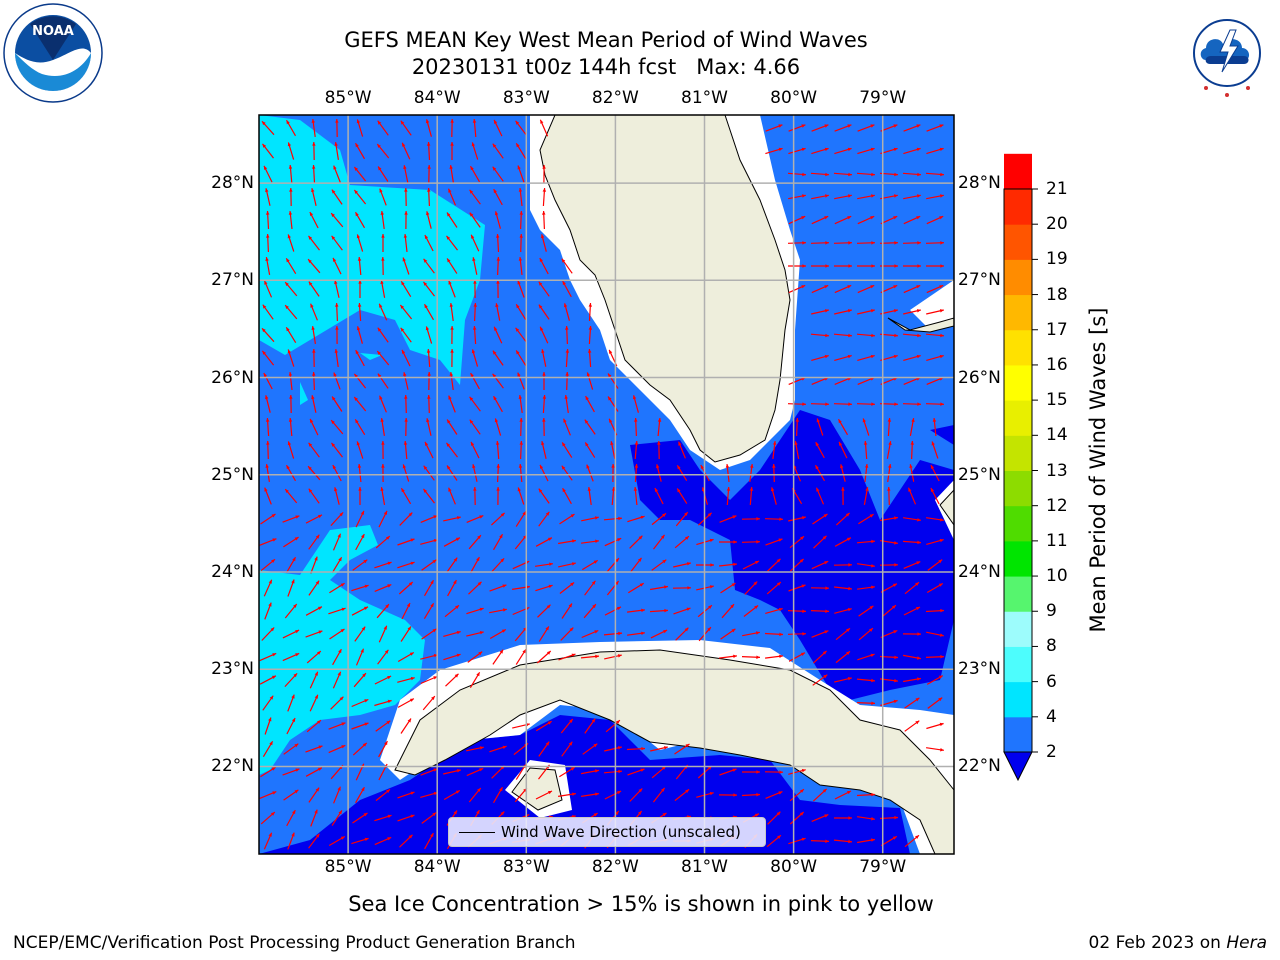  I want to click on lon-tick-label-bottom: 80°W, so click(794, 867).